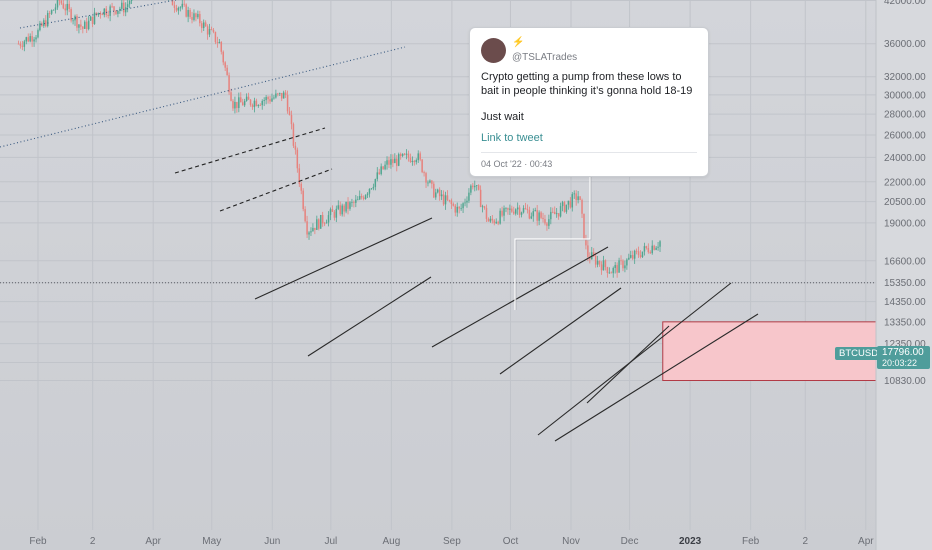  What do you see at coordinates (93, 541) in the screenshot?
I see `time-tick-label: 2` at bounding box center [93, 541].